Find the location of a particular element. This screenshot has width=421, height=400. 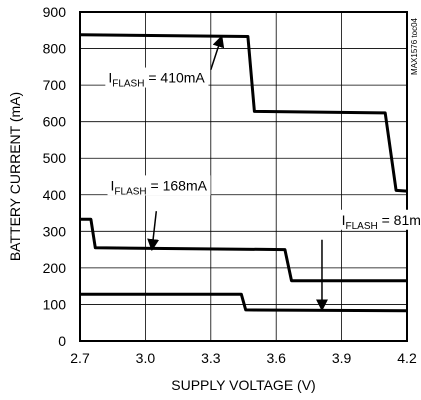

x-axis-title: SUPPLY VOLTAGE (V) is located at coordinates (243, 385).